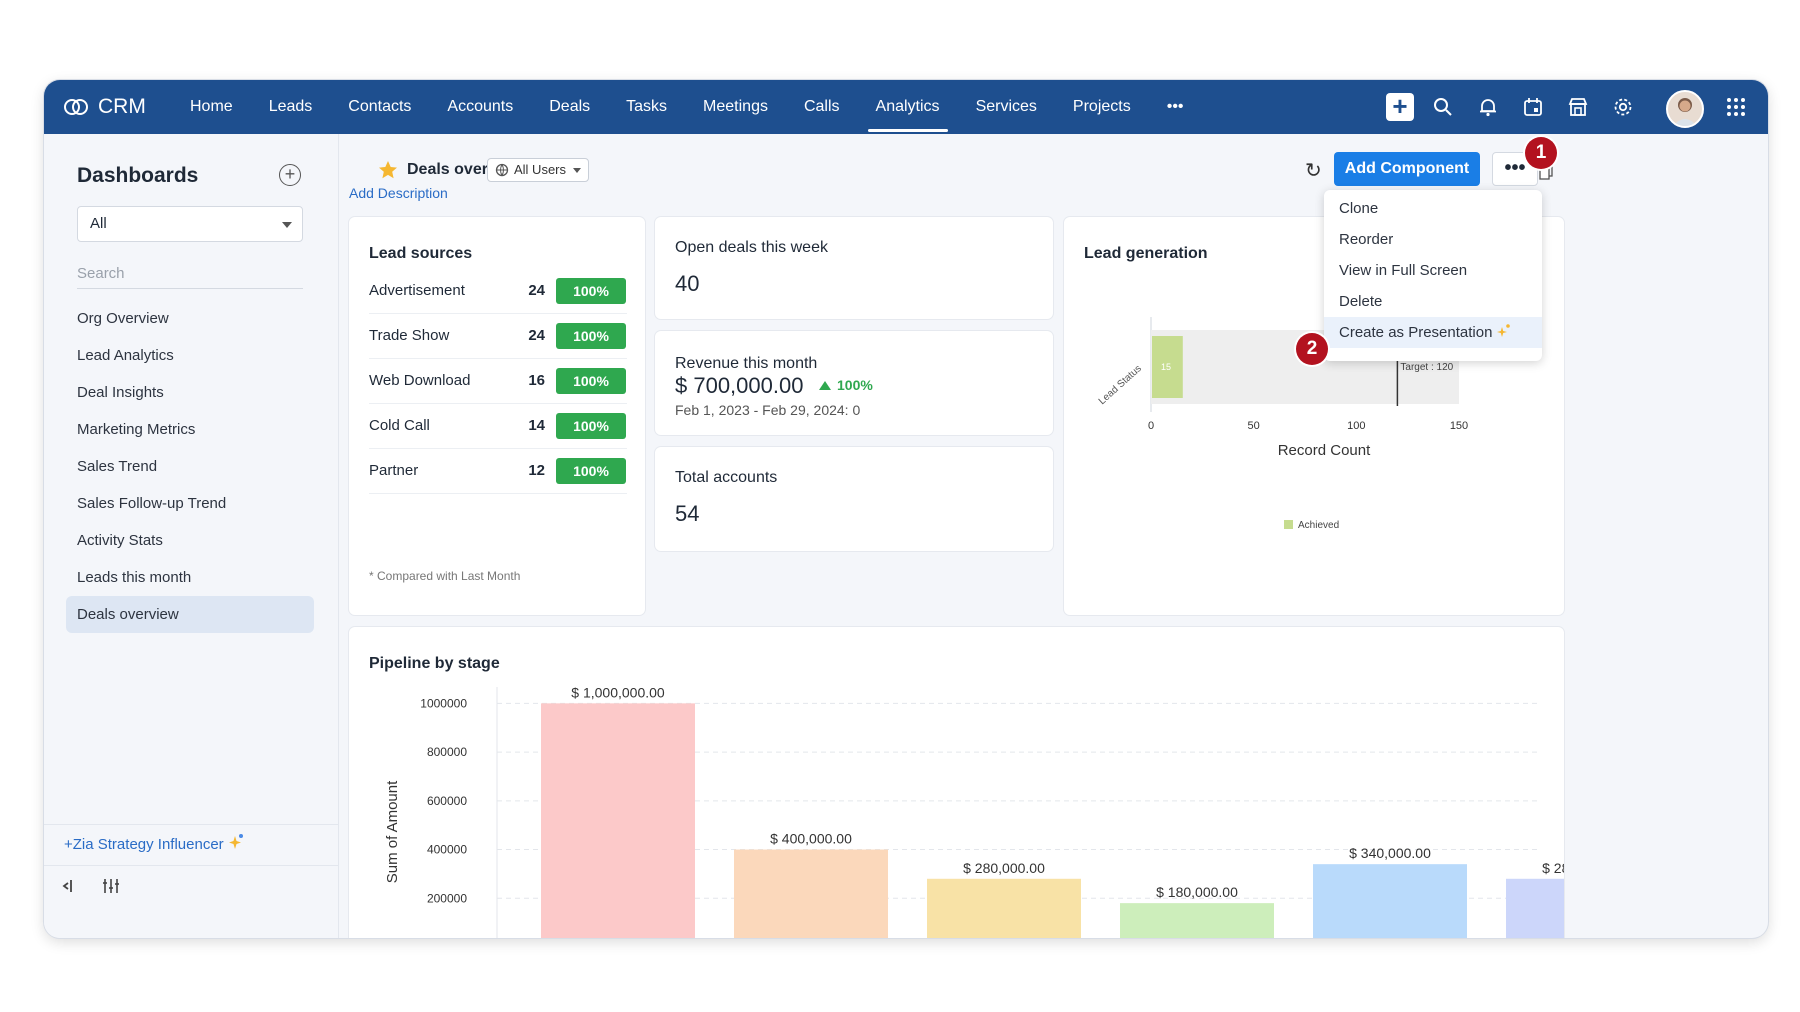 The width and height of the screenshot is (1800, 1012). I want to click on sidebar-item-leads-this-month: Leads this month, so click(134, 577).